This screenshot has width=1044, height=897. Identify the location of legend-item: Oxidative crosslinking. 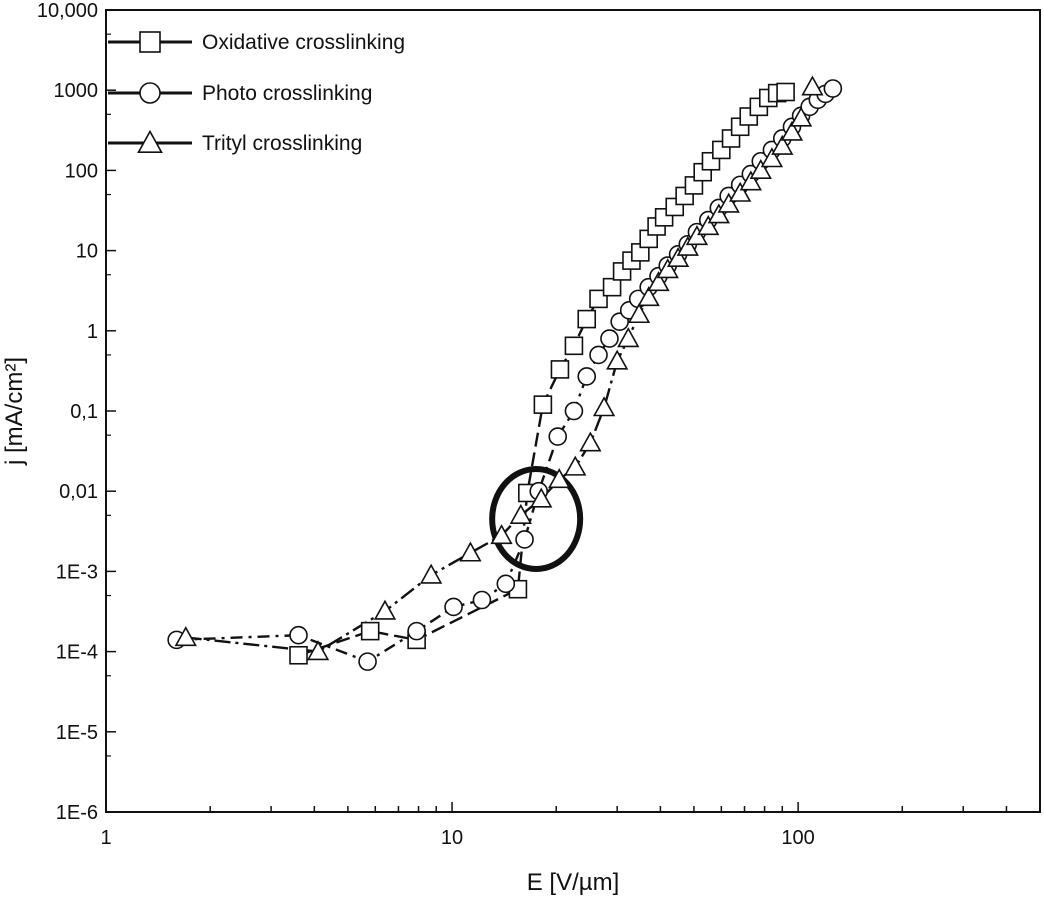
(256, 42).